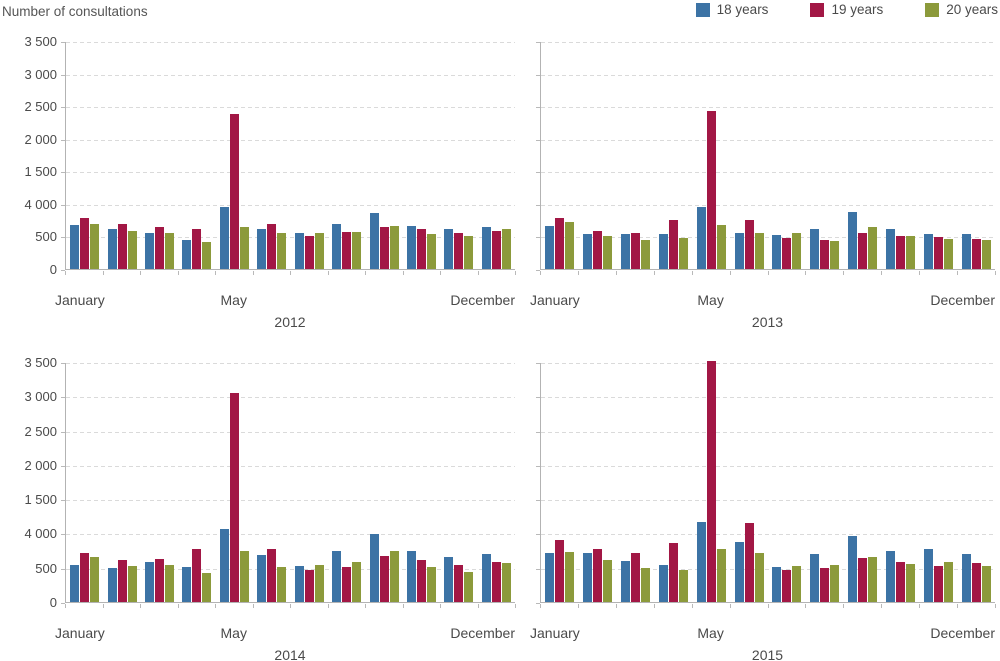 The height and width of the screenshot is (661, 1000). Describe the element at coordinates (815, 248) in the screenshot. I see `bar-2013-August-18-years` at that location.